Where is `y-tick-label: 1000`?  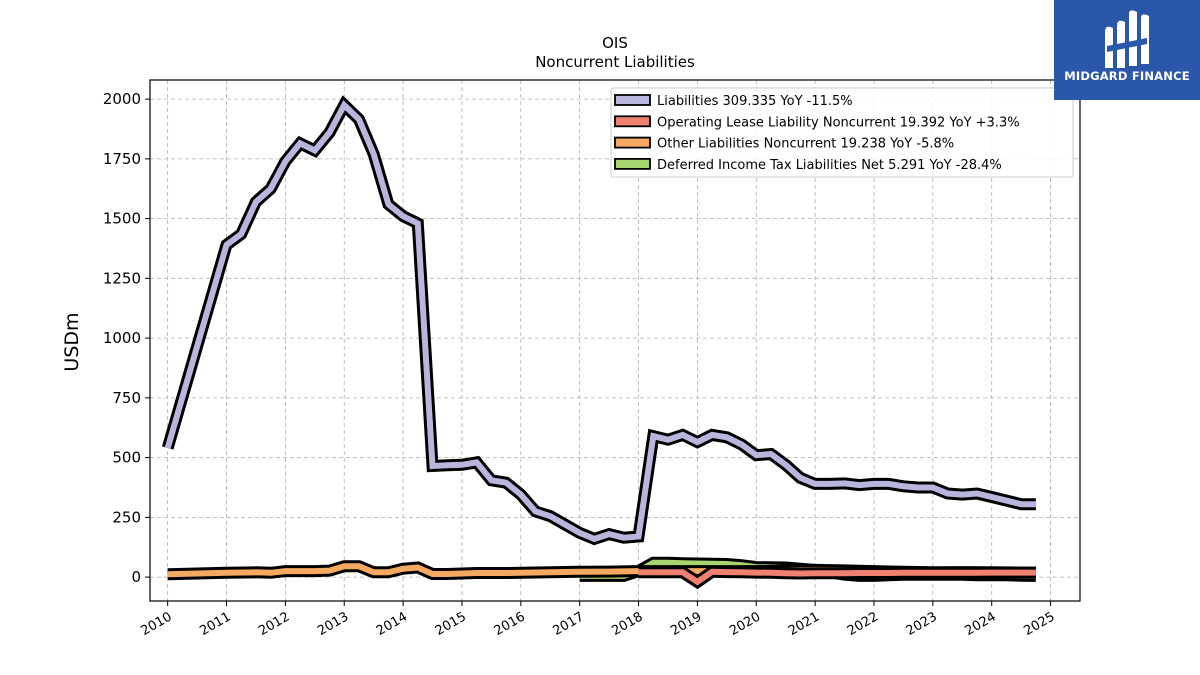
y-tick-label: 1000 is located at coordinates (122, 338).